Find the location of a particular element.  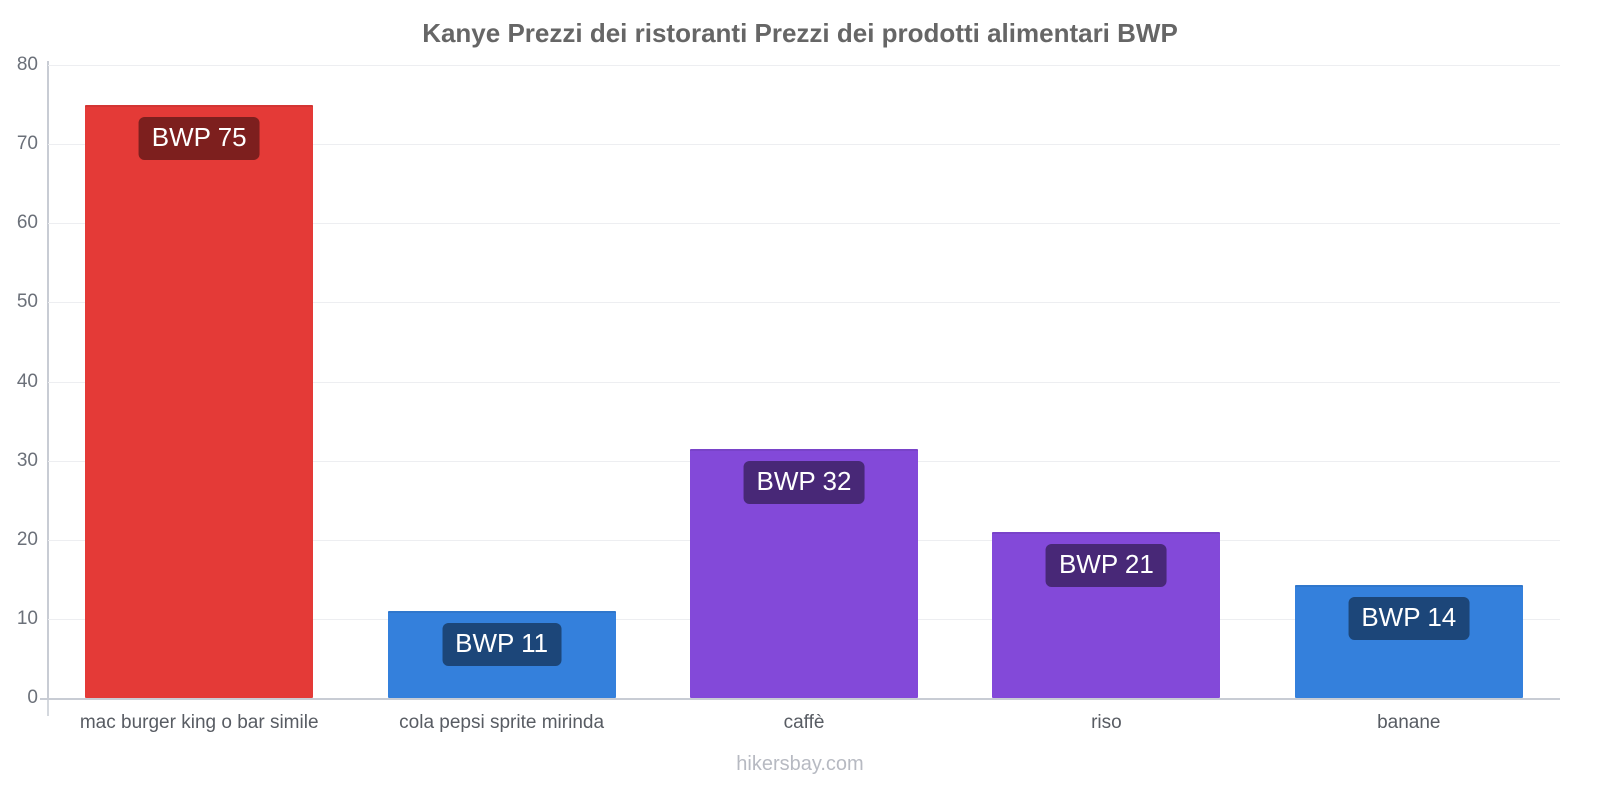

y-axis-tick-label: 50 is located at coordinates (27, 302).